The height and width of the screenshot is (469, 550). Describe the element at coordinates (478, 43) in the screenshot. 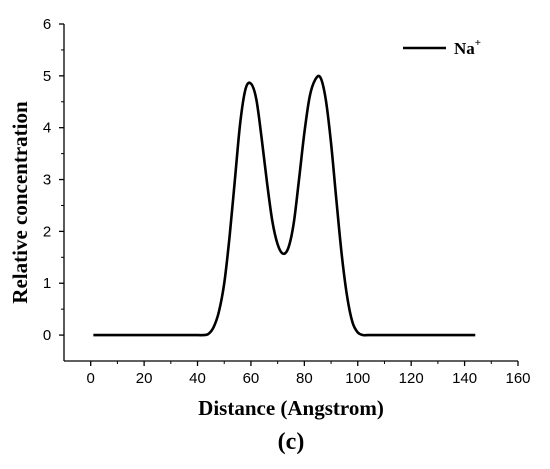

I see `legend-superscript: +` at that location.